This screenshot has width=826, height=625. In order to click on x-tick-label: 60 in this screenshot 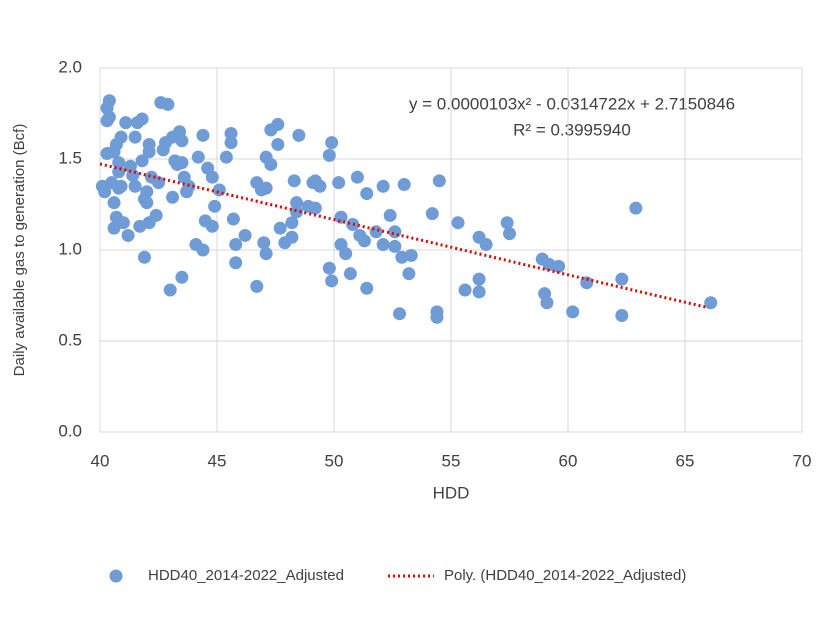, I will do `click(568, 460)`.